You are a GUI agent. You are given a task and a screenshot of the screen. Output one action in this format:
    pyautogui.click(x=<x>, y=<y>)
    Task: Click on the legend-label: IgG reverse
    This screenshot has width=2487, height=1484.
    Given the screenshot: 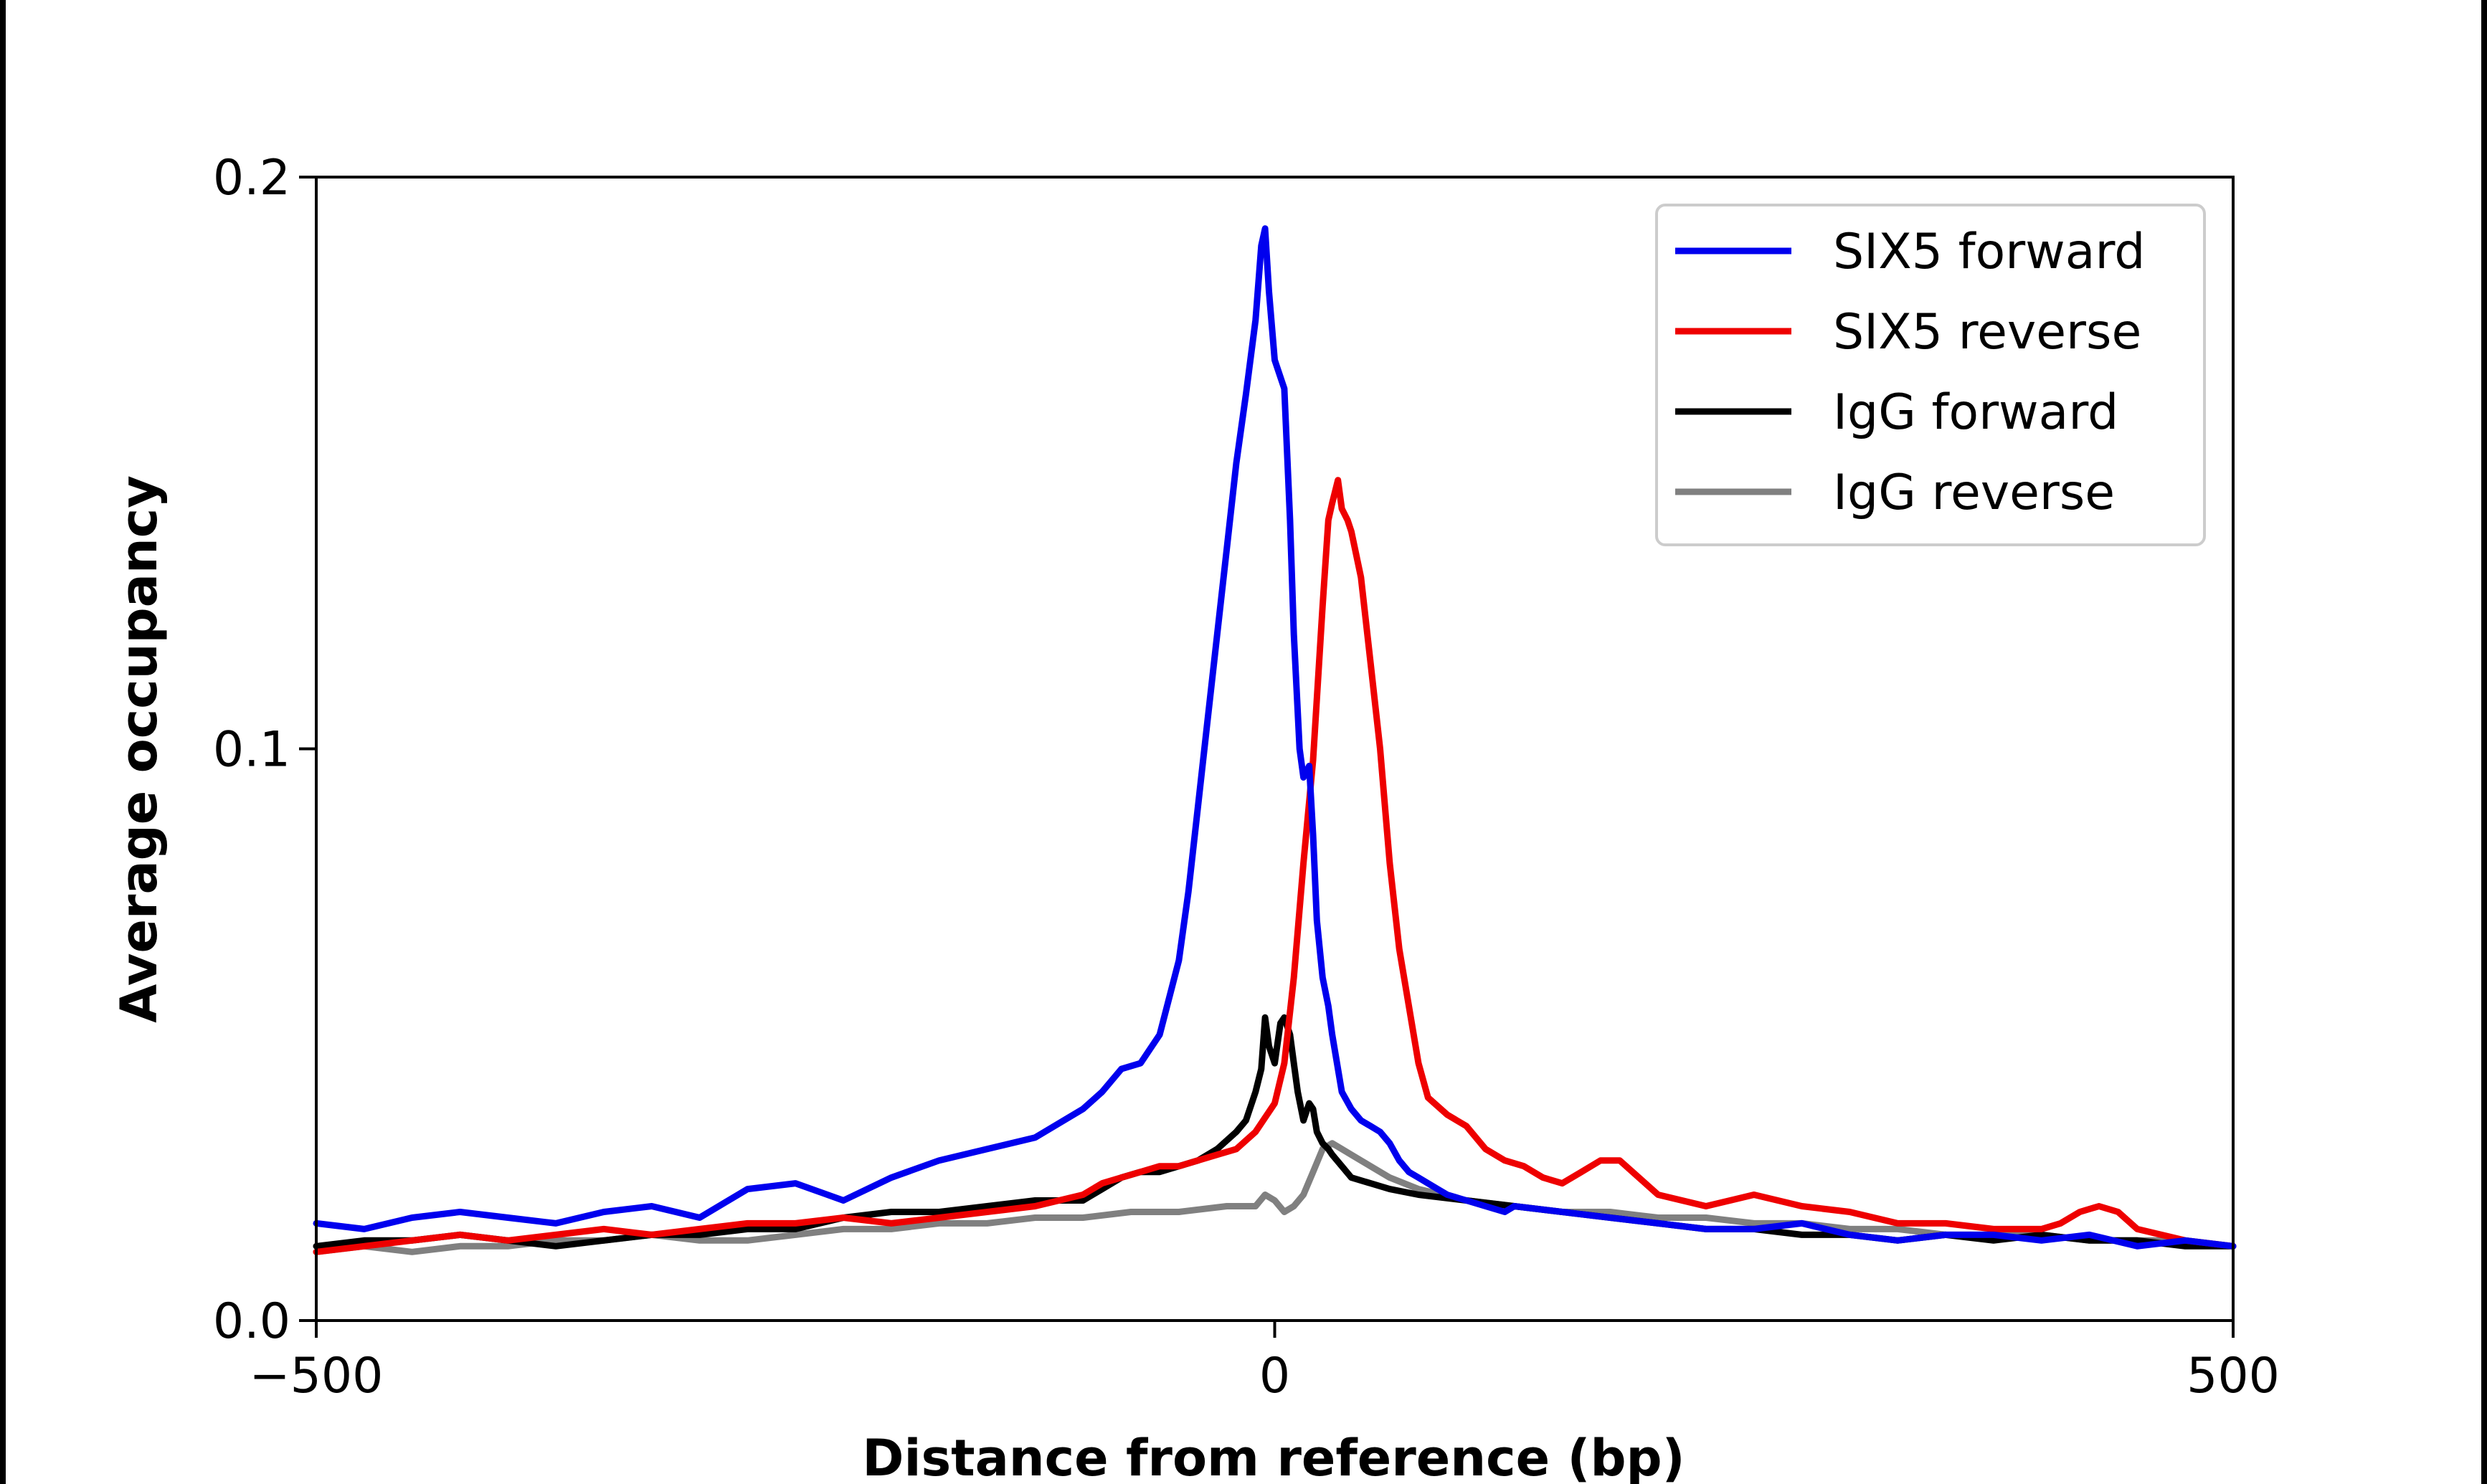 What is the action you would take?
    pyautogui.click(x=1974, y=493)
    